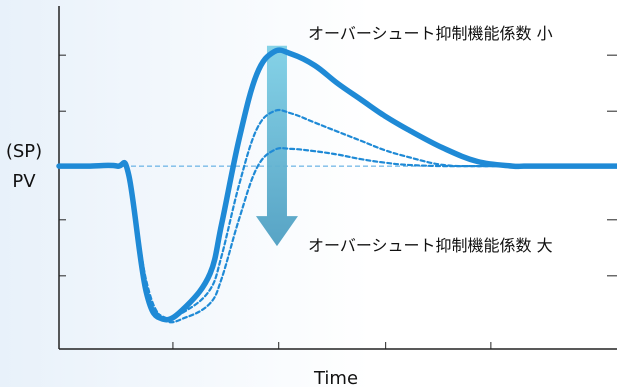 The image size is (617, 387). Describe the element at coordinates (335, 377) in the screenshot. I see `x-axis-label: Time` at that location.